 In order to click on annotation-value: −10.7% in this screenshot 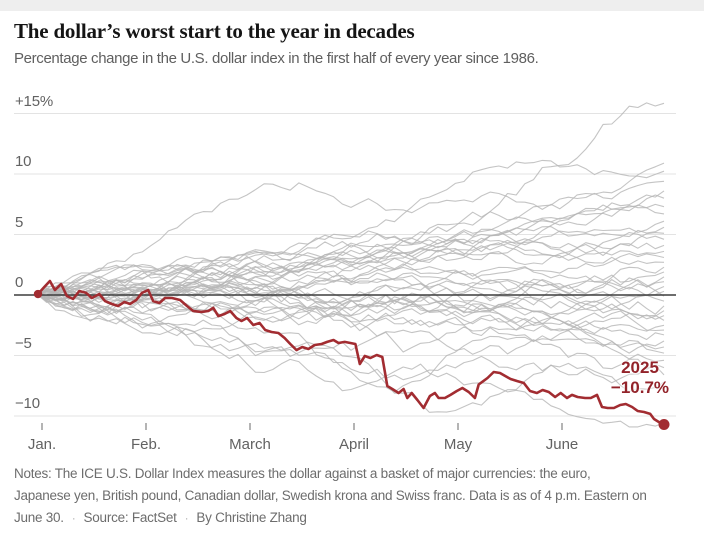, I will do `click(640, 388)`.